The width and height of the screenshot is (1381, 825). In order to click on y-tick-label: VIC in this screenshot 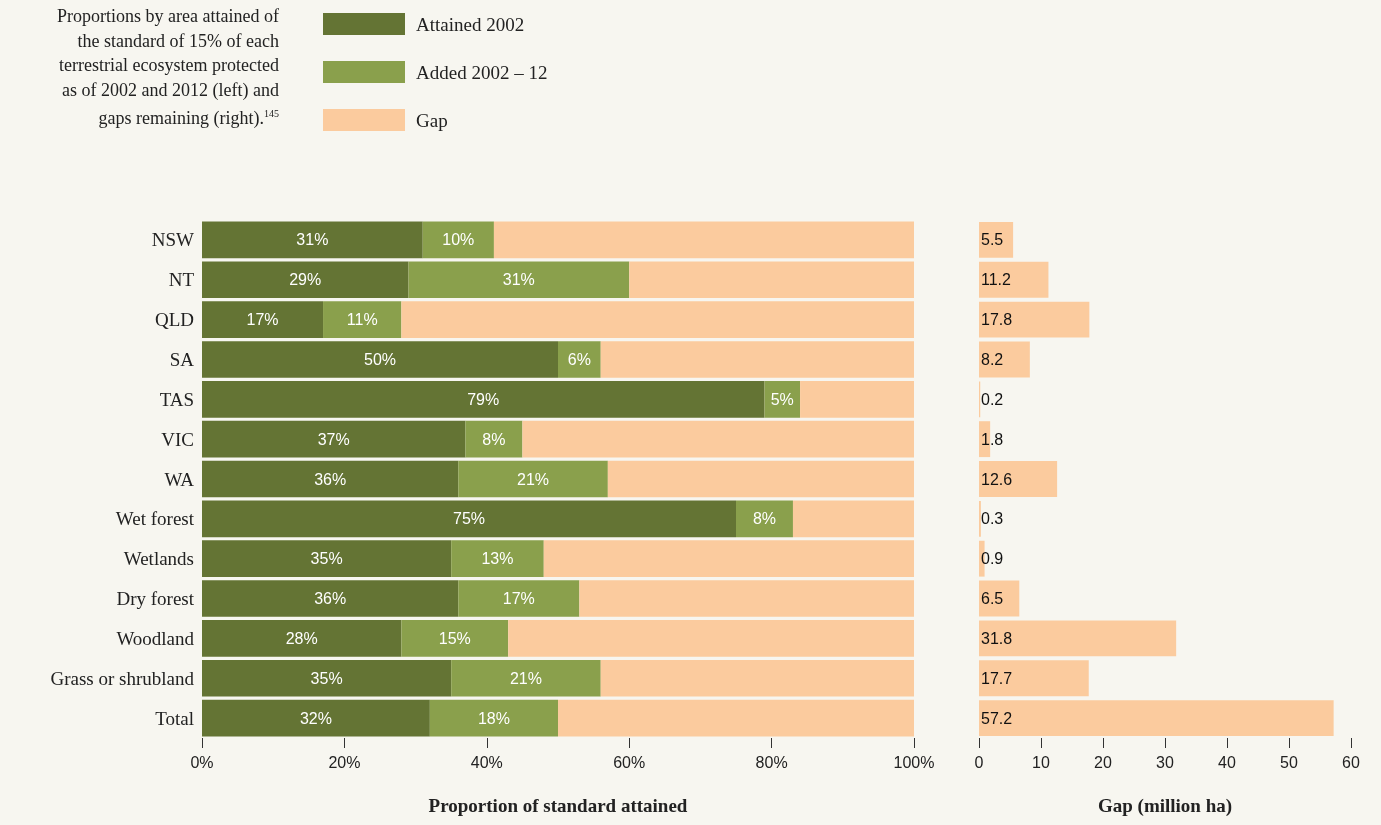, I will do `click(177, 439)`.